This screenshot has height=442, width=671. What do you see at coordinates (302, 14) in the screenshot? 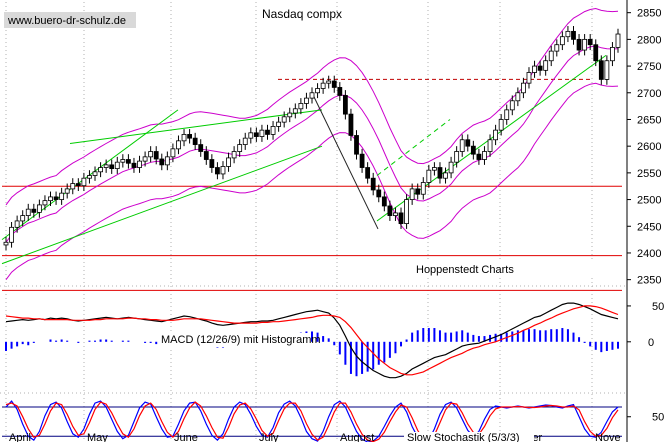
I see `chart-title: Nasdaq compx` at bounding box center [302, 14].